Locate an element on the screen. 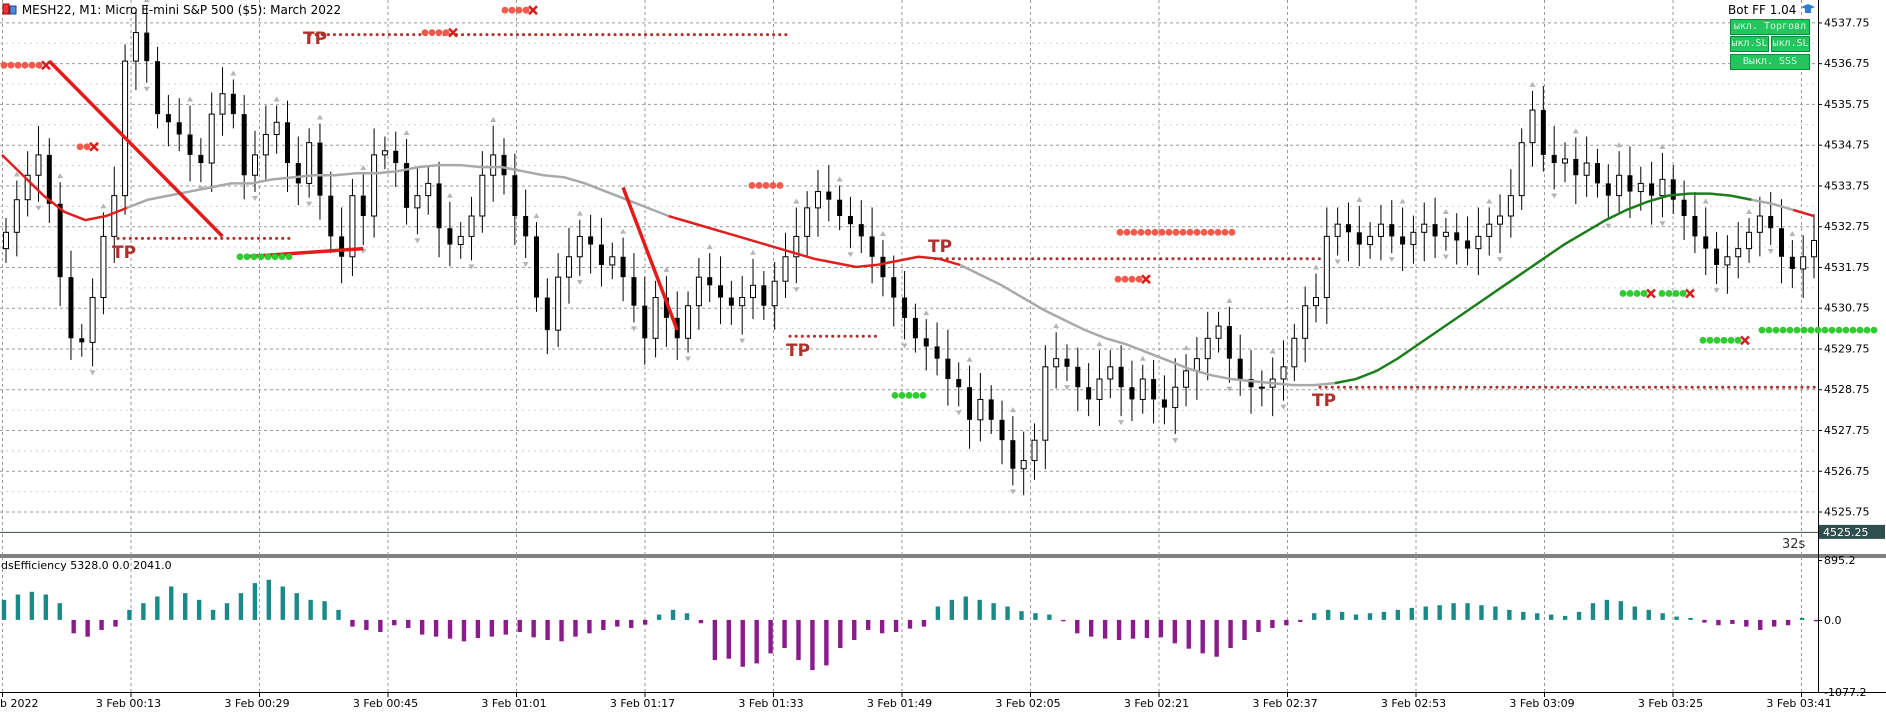 The height and width of the screenshot is (721, 1886). ea-name: Bot FF 1.04 is located at coordinates (1762, 10).